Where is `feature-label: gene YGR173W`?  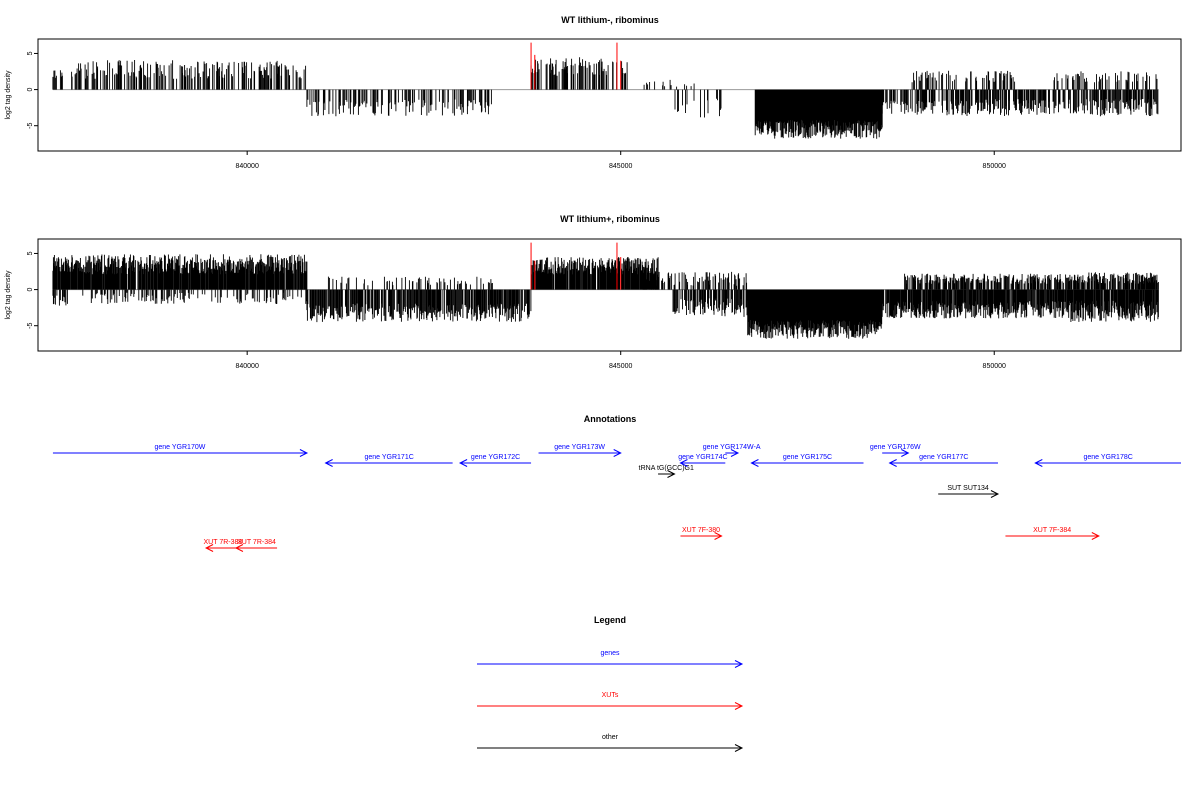
feature-label: gene YGR173W is located at coordinates (579, 447).